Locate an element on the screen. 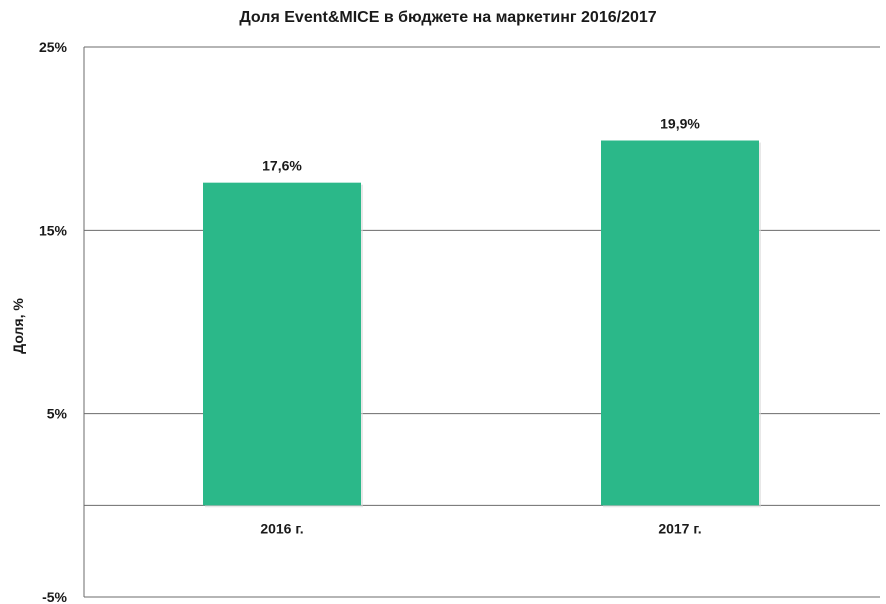 The height and width of the screenshot is (604, 886). y-tick-label: -5% is located at coordinates (54, 596).